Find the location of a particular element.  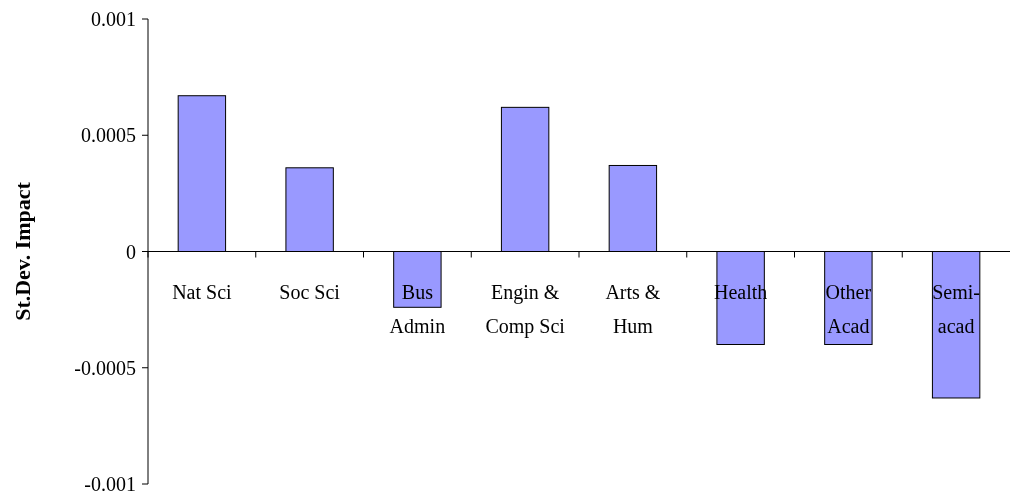

y-tick-label: 0 is located at coordinates (131, 251).